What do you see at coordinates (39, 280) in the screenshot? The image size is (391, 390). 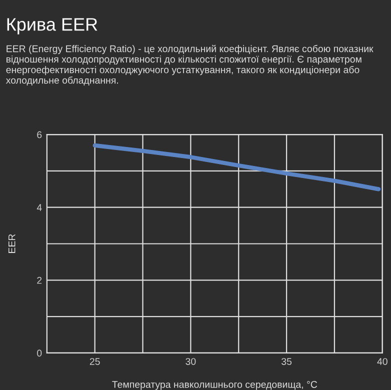 I see `y-tick-label: 2` at bounding box center [39, 280].